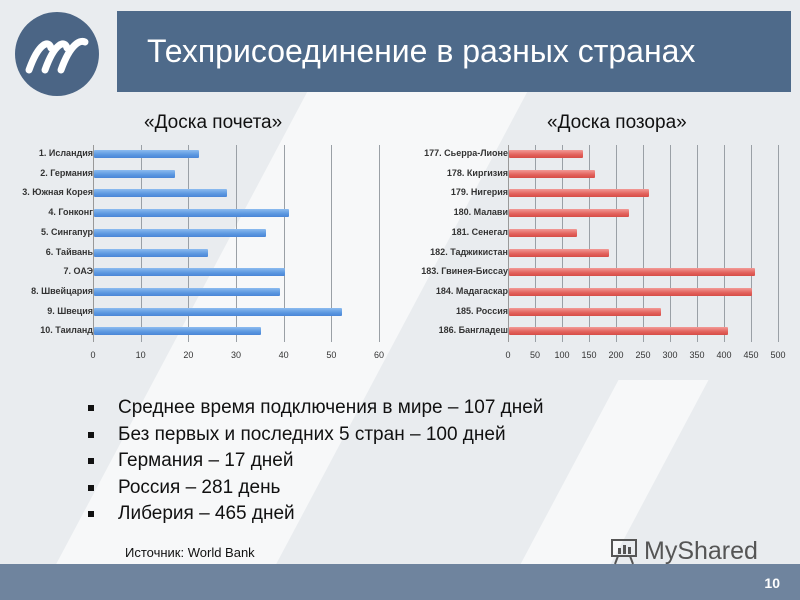  What do you see at coordinates (477, 172) in the screenshot?
I see `category-label: 178. Киргизия` at bounding box center [477, 172].